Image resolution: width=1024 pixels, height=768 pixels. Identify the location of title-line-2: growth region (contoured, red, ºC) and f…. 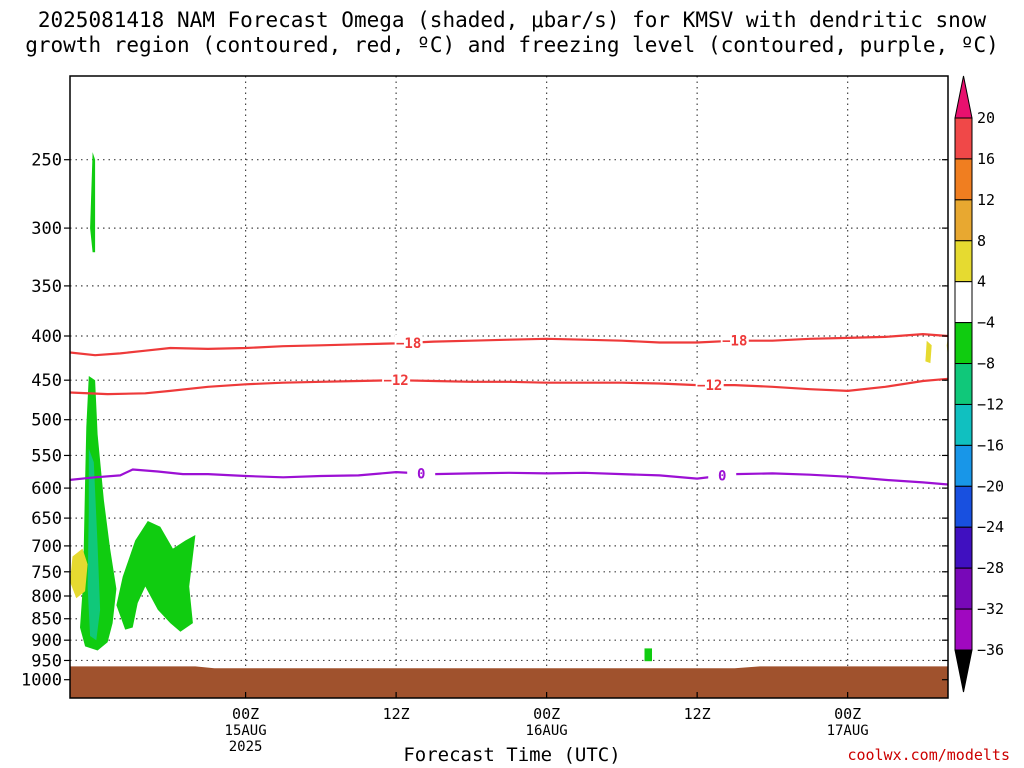
(512, 45).